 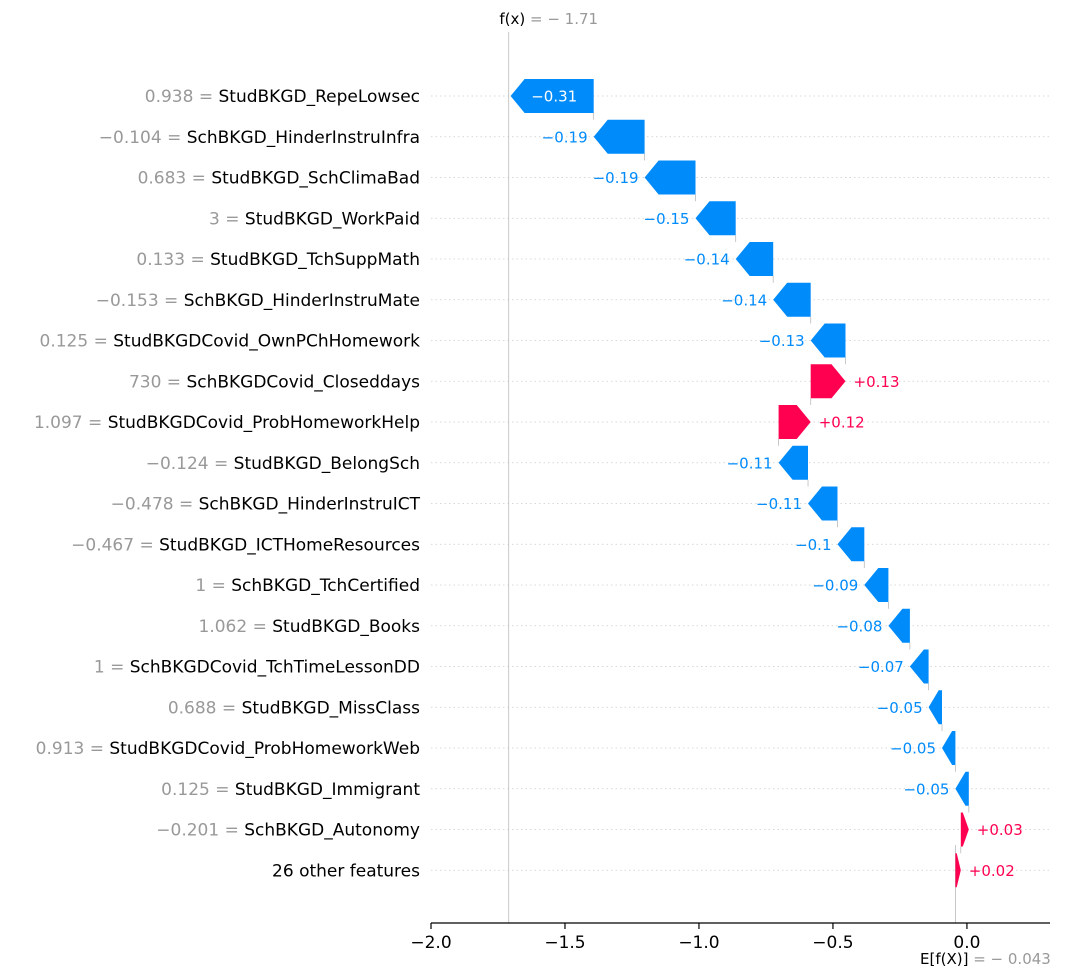 What do you see at coordinates (325, 586) in the screenshot?
I see `feature-name: SchBKGD_TchCertified` at bounding box center [325, 586].